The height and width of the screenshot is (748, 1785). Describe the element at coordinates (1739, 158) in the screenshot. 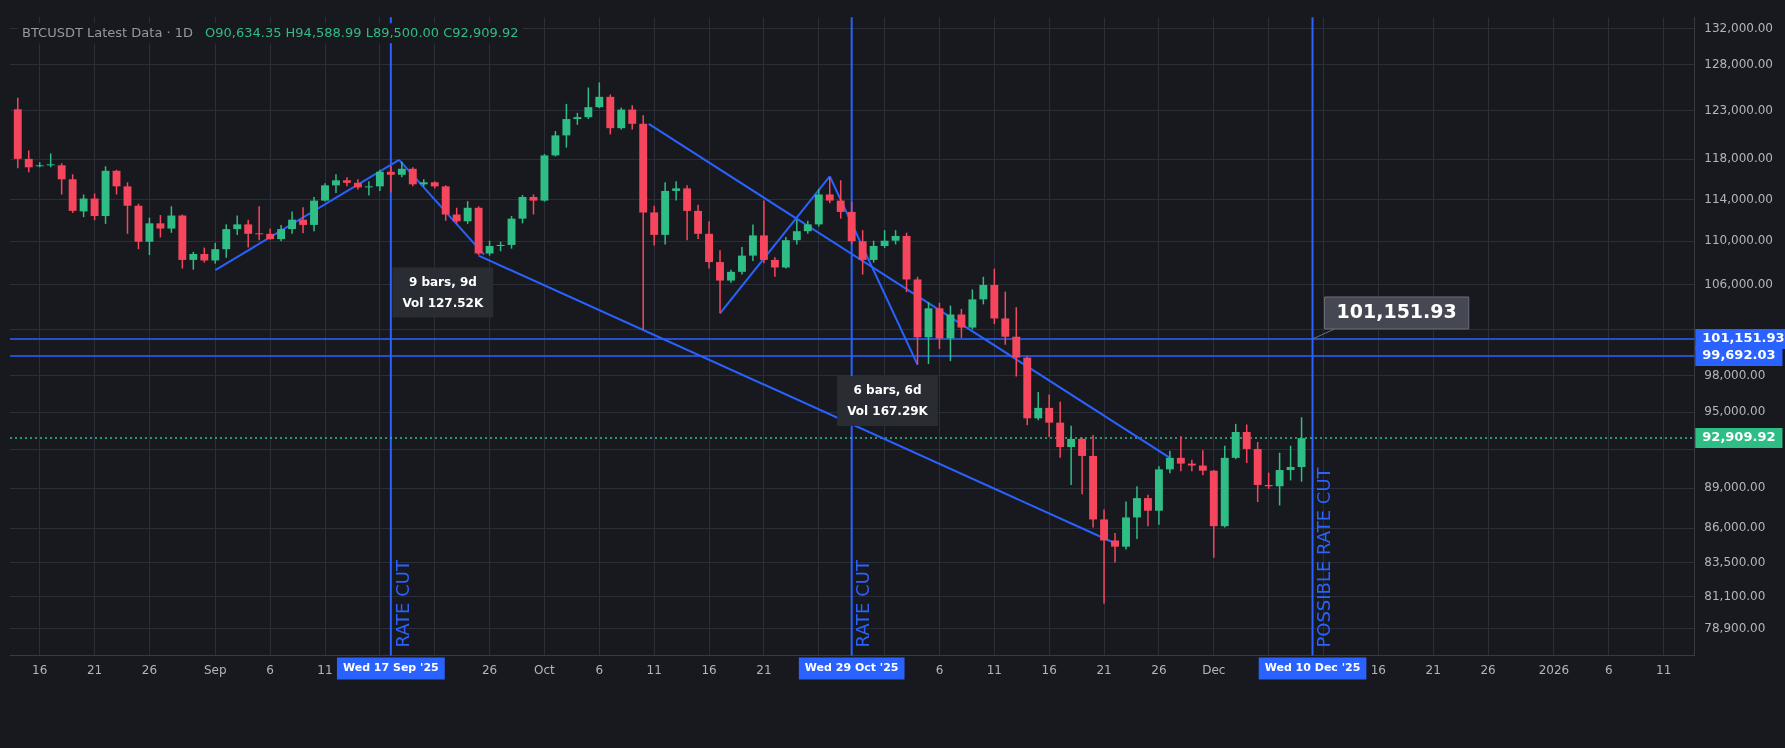

I see `y-tick-label: 118,000.00` at that location.